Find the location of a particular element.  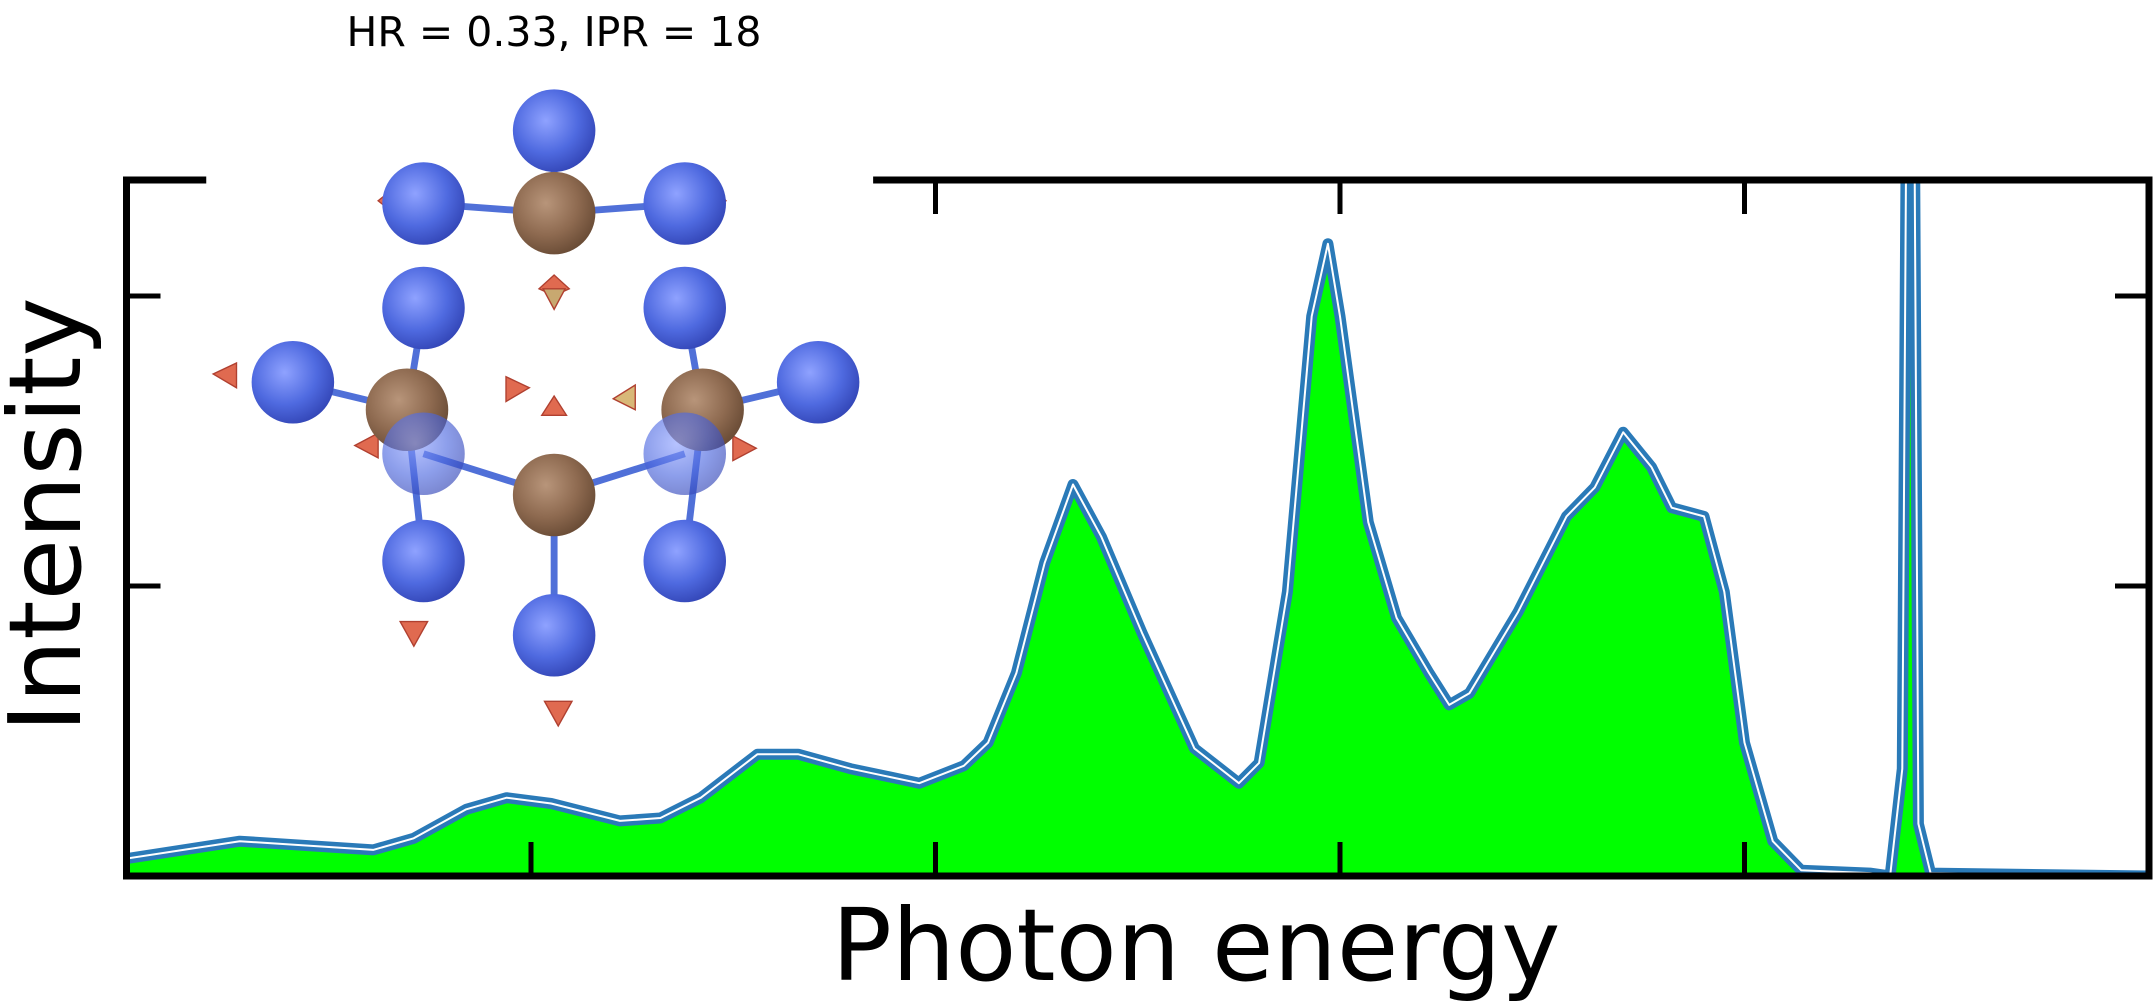

displacement-arrows is located at coordinates (484, 458).